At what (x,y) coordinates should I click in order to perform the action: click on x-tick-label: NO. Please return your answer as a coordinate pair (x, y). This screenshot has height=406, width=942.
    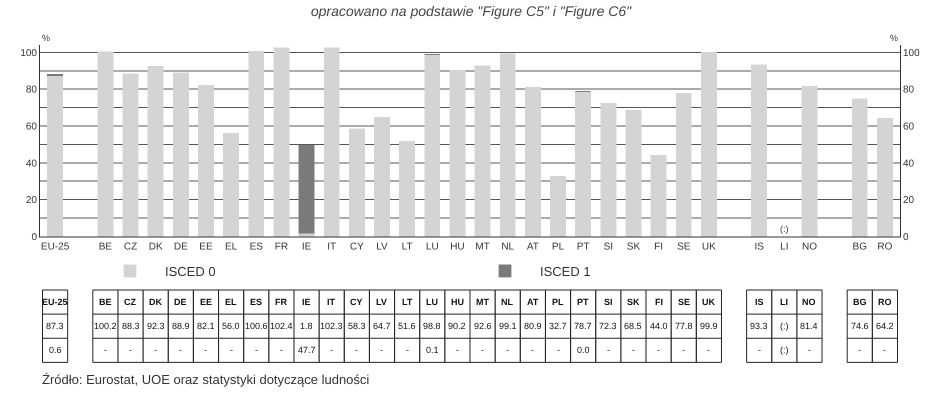
    Looking at the image, I should click on (810, 246).